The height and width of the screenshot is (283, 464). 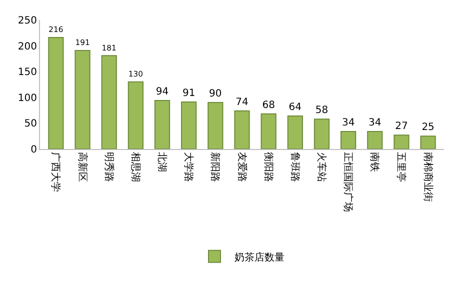 I want to click on data-label: 64, so click(x=295, y=107).